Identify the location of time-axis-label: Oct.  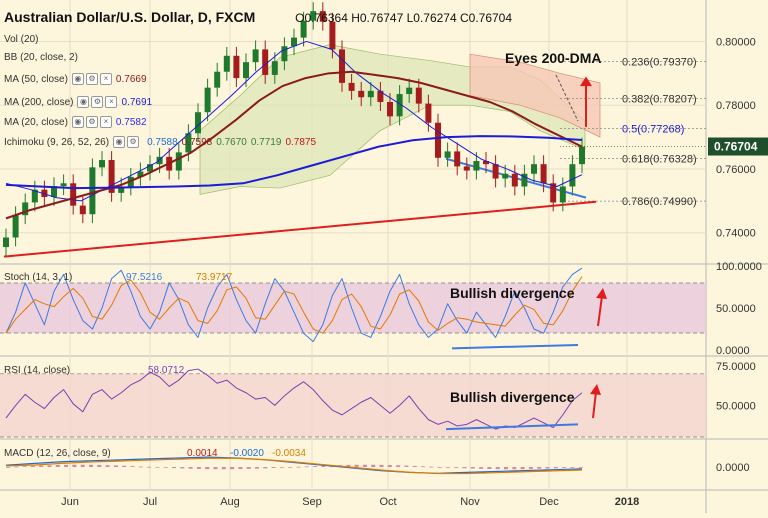
(387, 502).